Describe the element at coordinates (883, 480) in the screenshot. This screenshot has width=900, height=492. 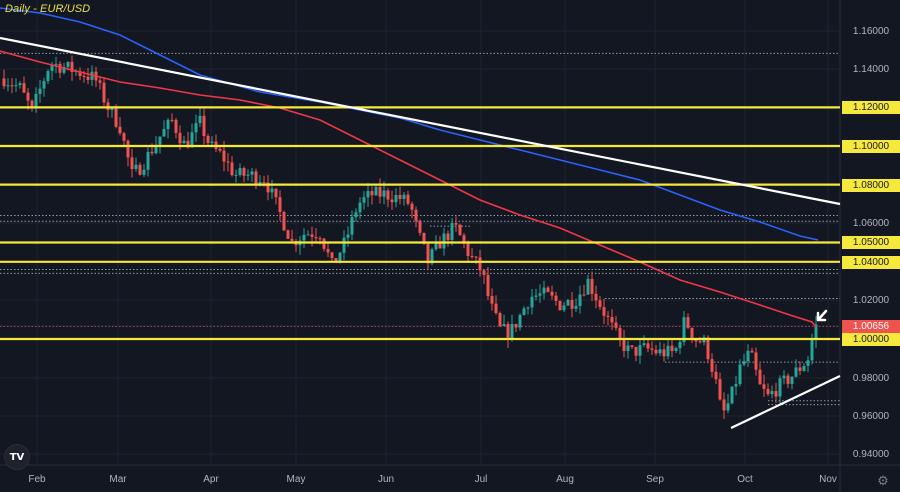
I see `settings-gear-icon: ⚙` at that location.